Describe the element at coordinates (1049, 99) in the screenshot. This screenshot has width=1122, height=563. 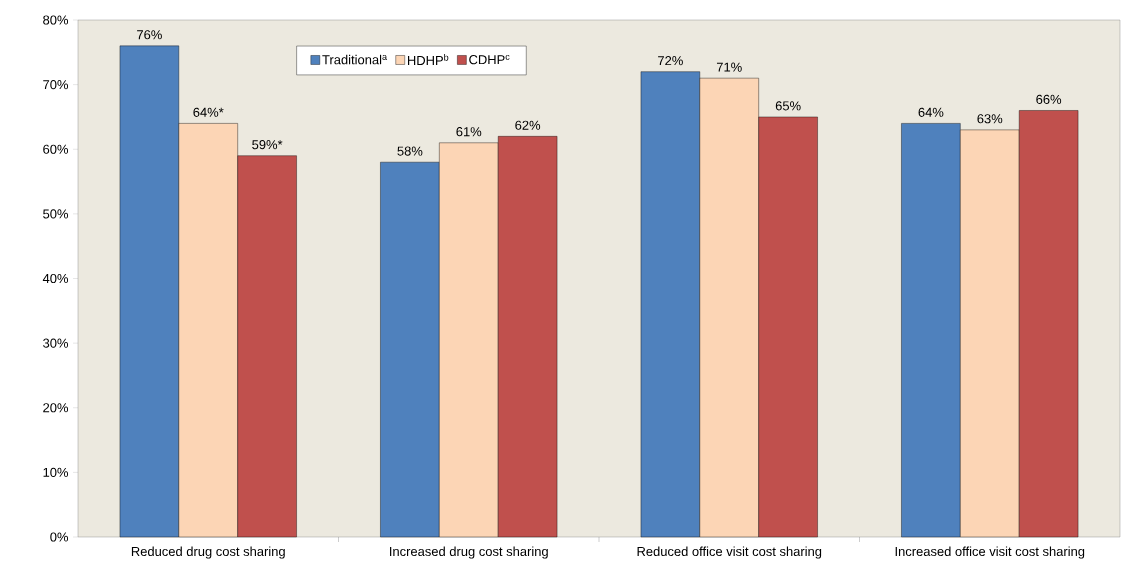
I see `data-label: 66%` at that location.